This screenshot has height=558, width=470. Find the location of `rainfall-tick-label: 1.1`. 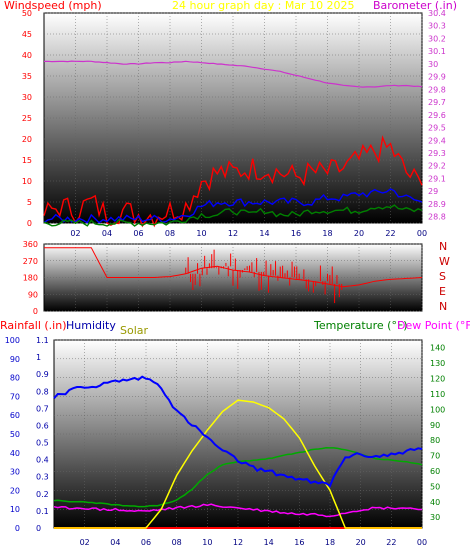

rainfall-tick-label: 1.1 is located at coordinates (42, 340).